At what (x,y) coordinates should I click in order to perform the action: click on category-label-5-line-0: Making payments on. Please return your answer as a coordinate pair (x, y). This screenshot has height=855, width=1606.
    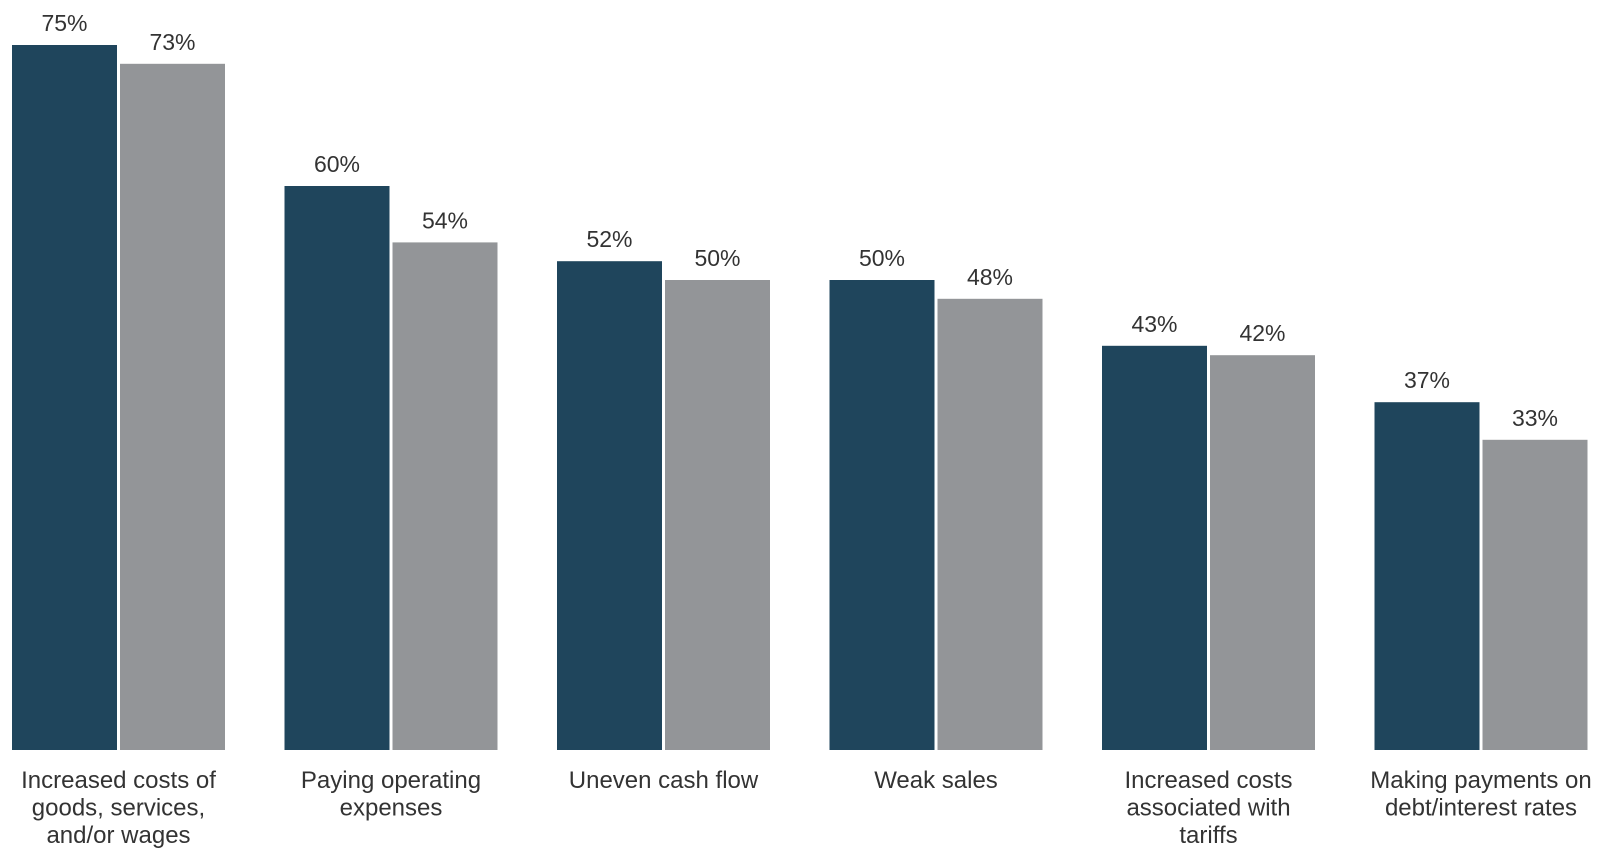
    Looking at the image, I should click on (1480, 780).